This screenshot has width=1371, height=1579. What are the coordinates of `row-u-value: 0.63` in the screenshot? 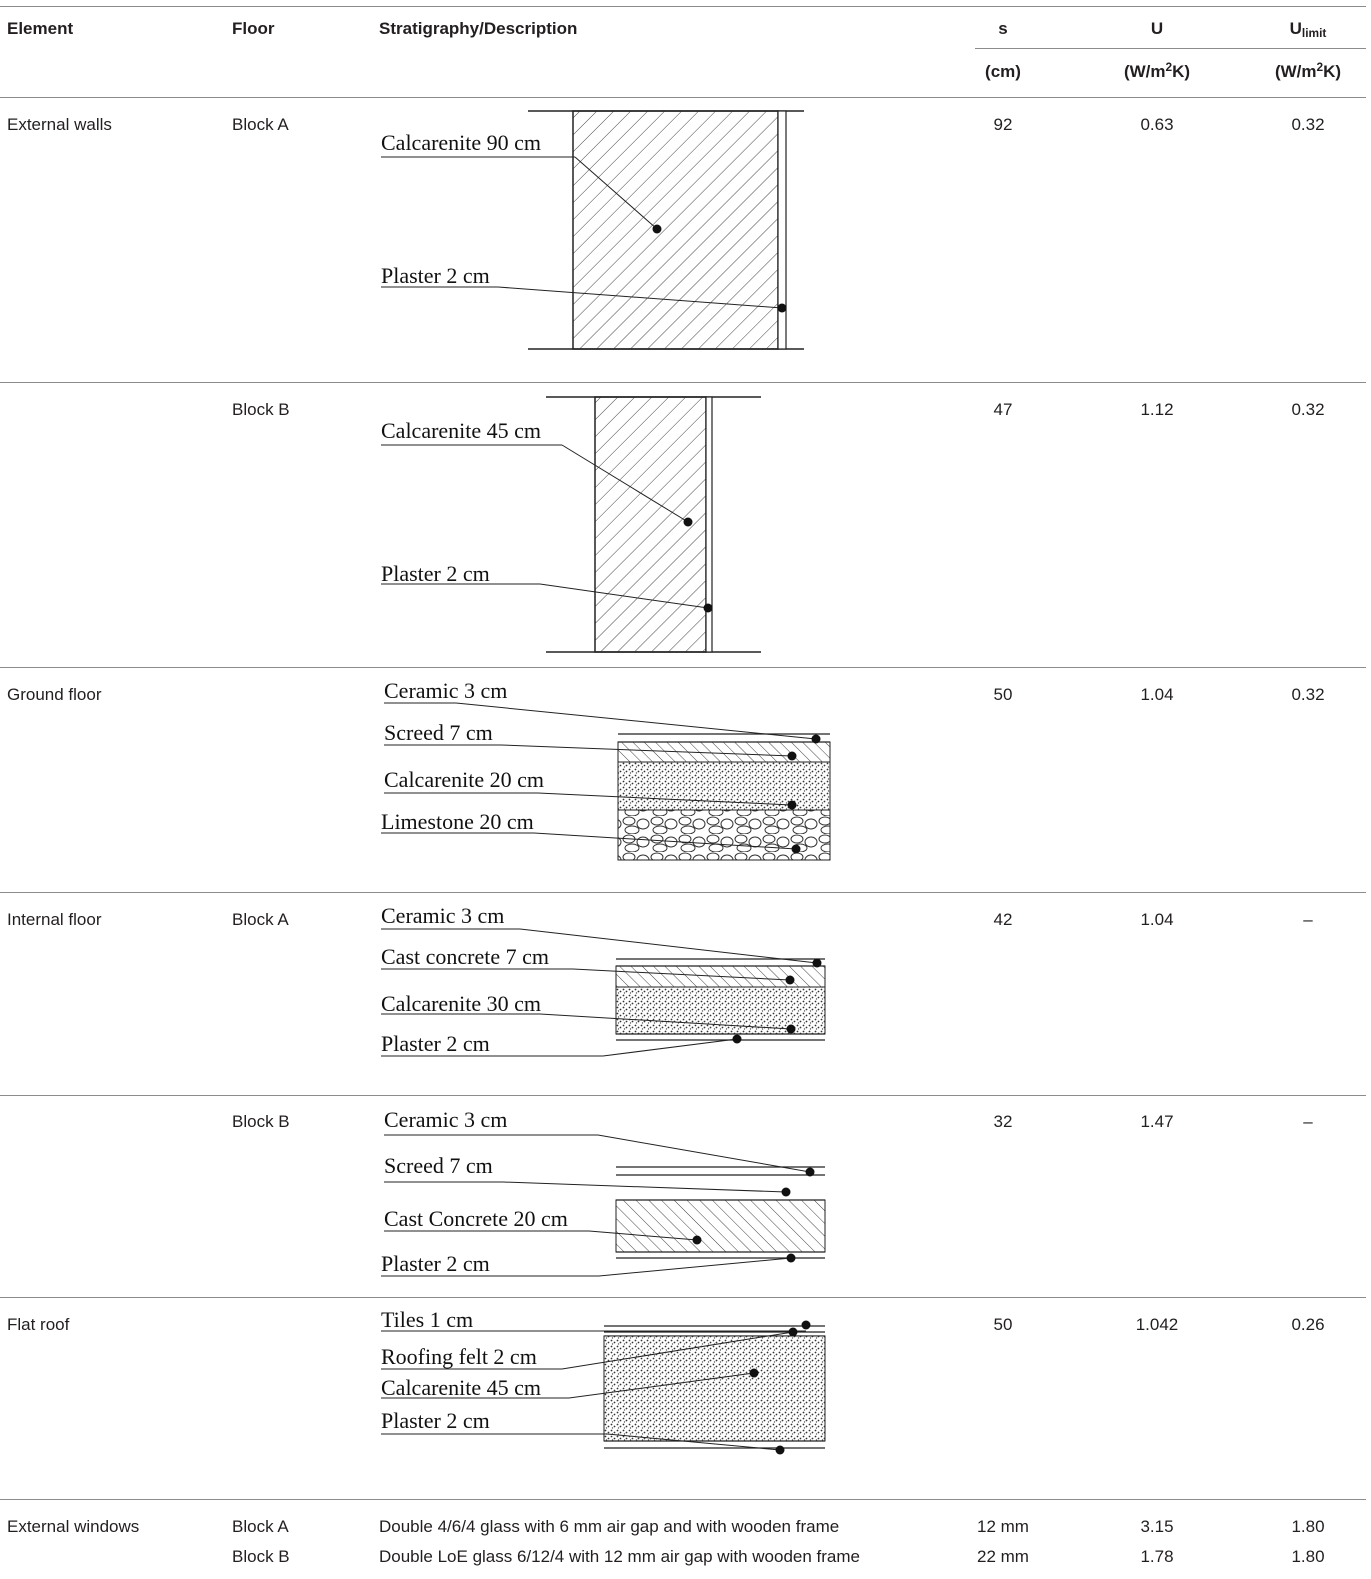 It's located at (1157, 124).